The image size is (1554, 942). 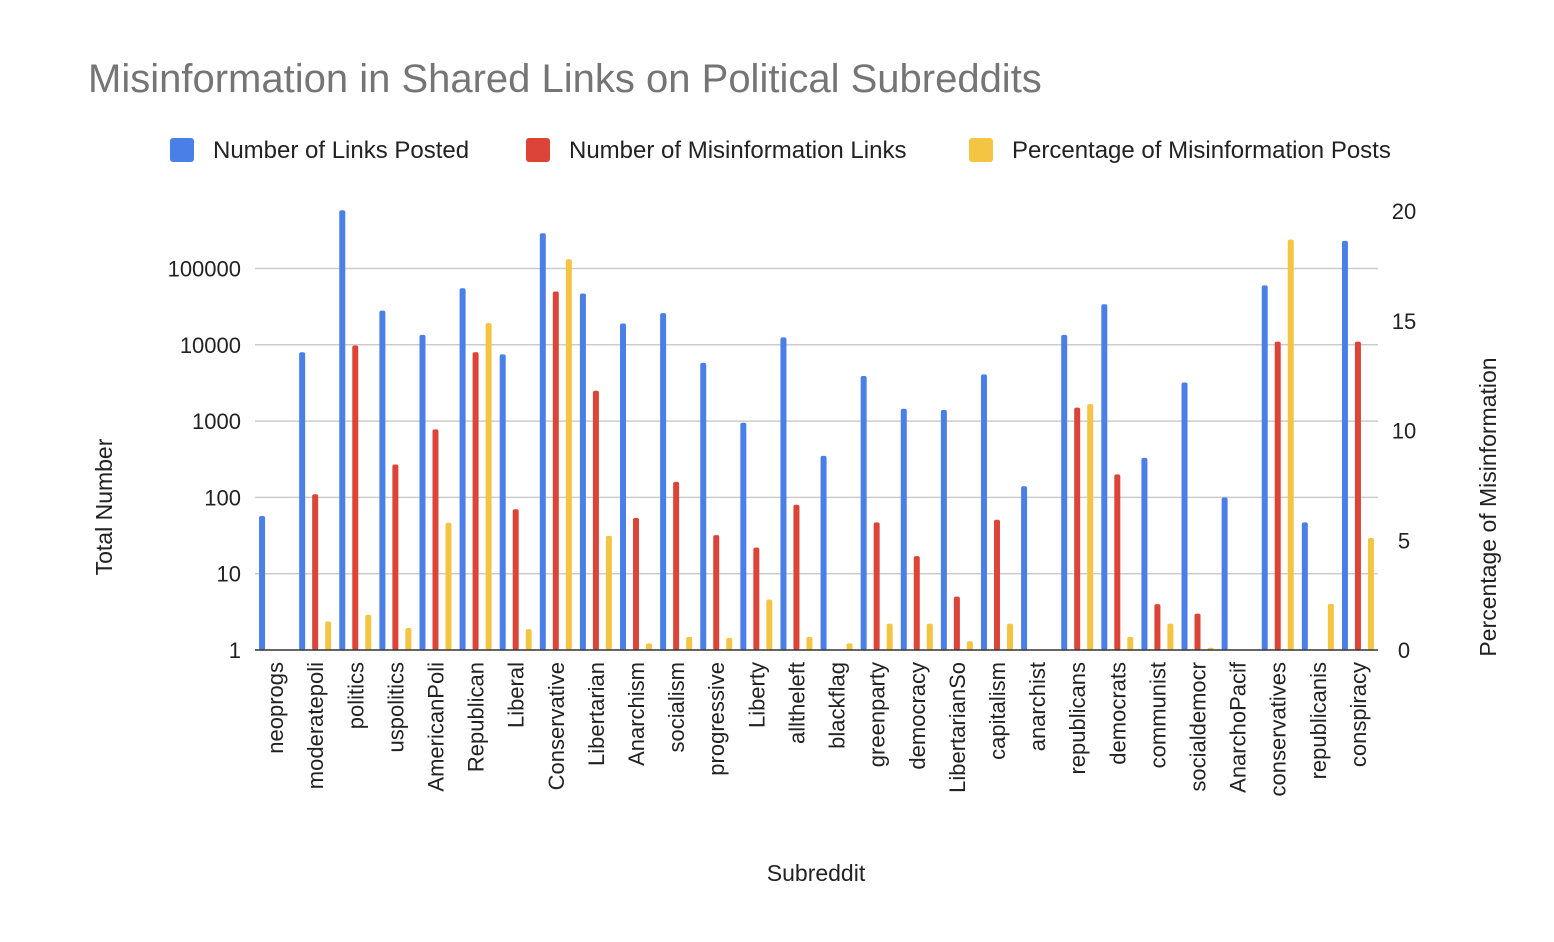 I want to click on y-tick-label: 1000, so click(x=216, y=421).